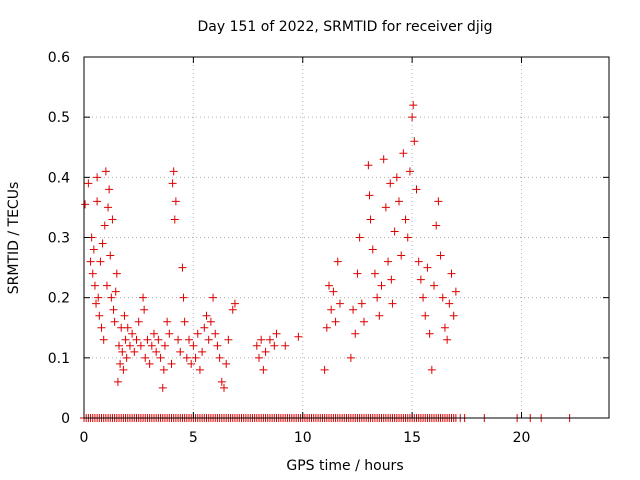  Describe the element at coordinates (344, 466) in the screenshot. I see `x-axis-label: GPS time / hours` at that location.